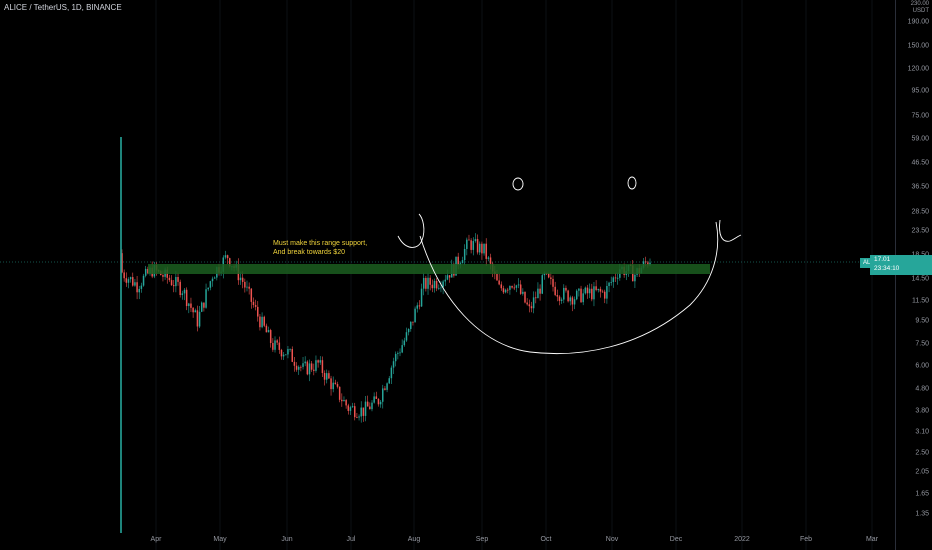 Image resolution: width=932 pixels, height=550 pixels. I want to click on y-tick-label: 36.50, so click(920, 187).